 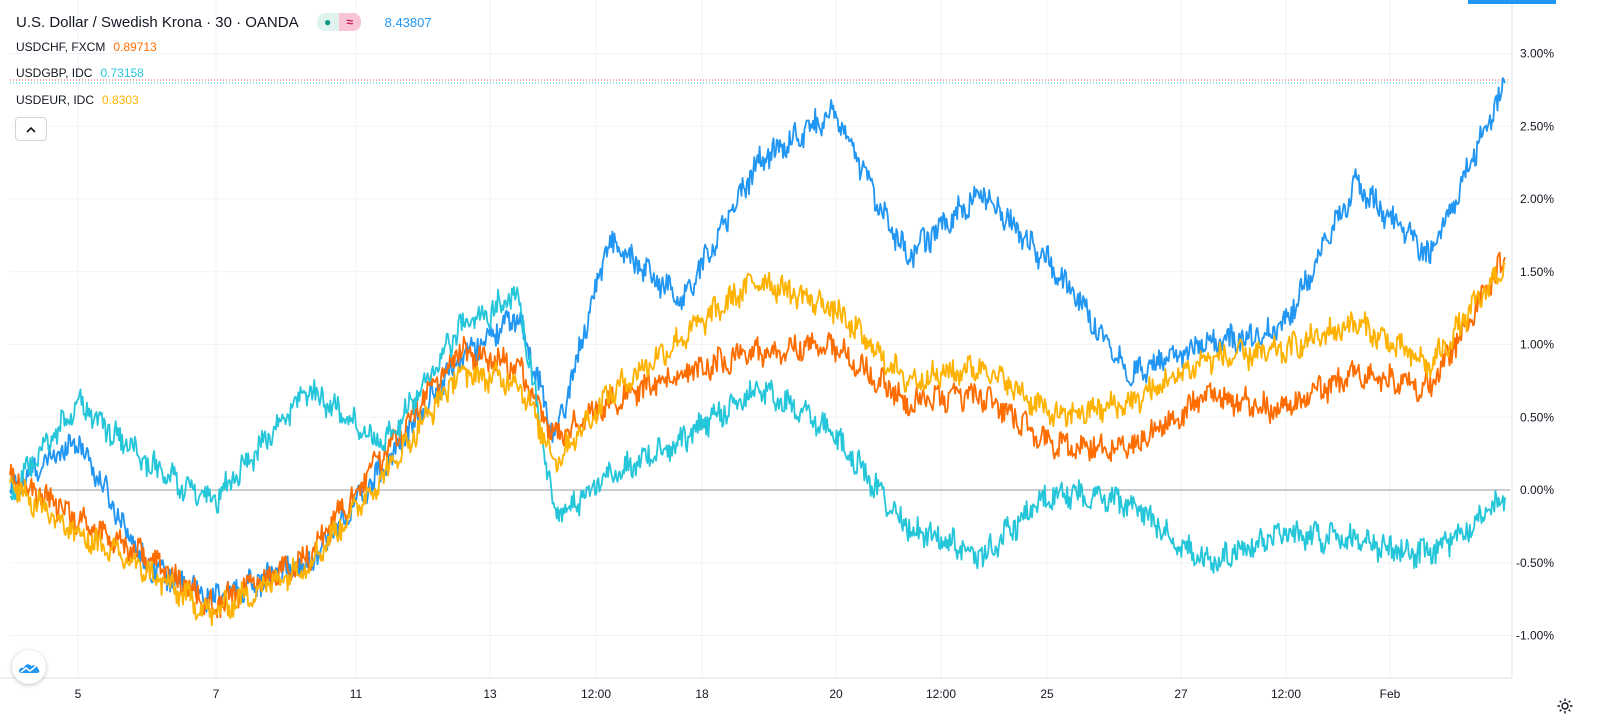 I want to click on x-tick-label: 27, so click(x=1181, y=694).